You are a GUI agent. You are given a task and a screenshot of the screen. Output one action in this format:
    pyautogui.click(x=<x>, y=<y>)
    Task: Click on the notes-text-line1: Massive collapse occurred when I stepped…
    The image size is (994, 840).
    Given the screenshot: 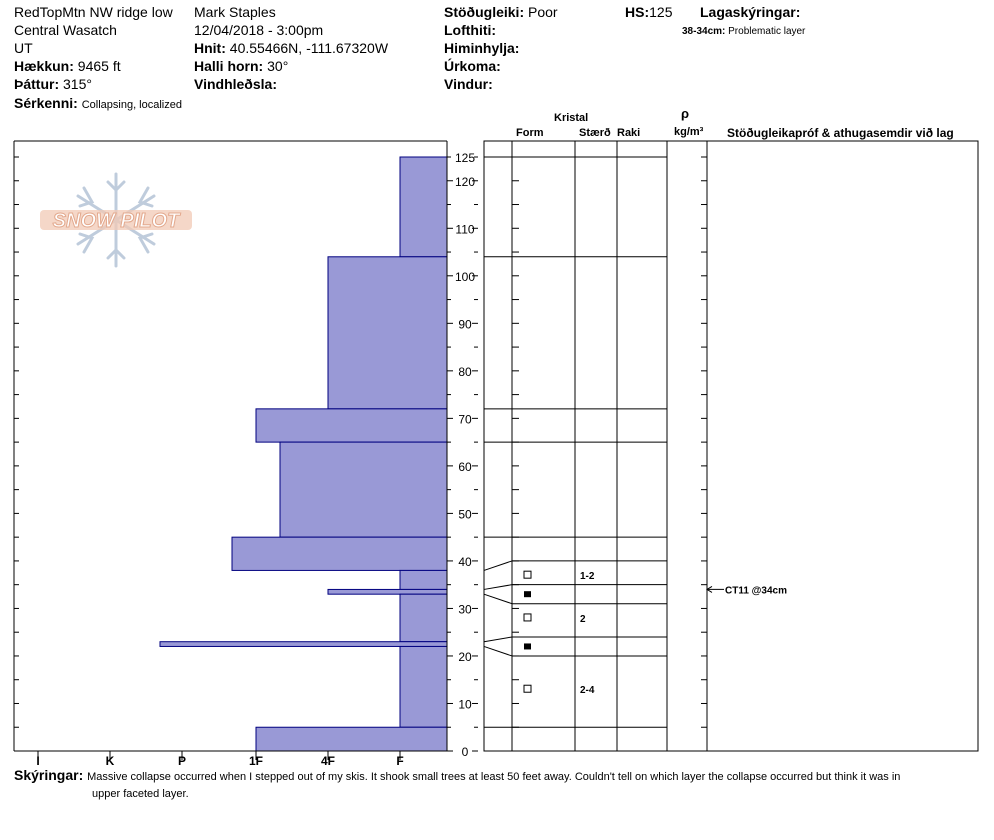 What is the action you would take?
    pyautogui.click(x=494, y=777)
    